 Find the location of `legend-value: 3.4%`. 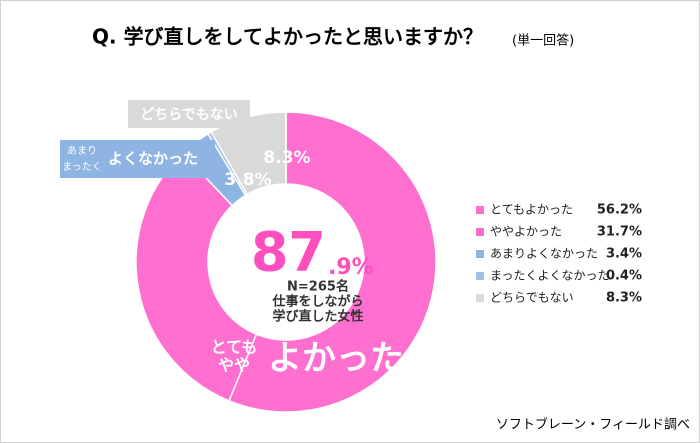

legend-value: 3.4% is located at coordinates (624, 254).